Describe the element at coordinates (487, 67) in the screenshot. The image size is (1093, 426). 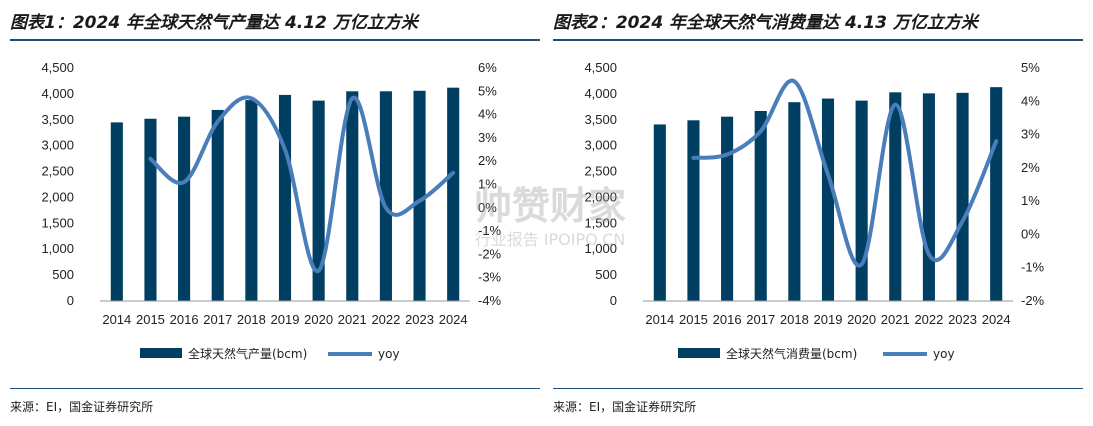
I see `y-right-tick-label: 6%` at that location.